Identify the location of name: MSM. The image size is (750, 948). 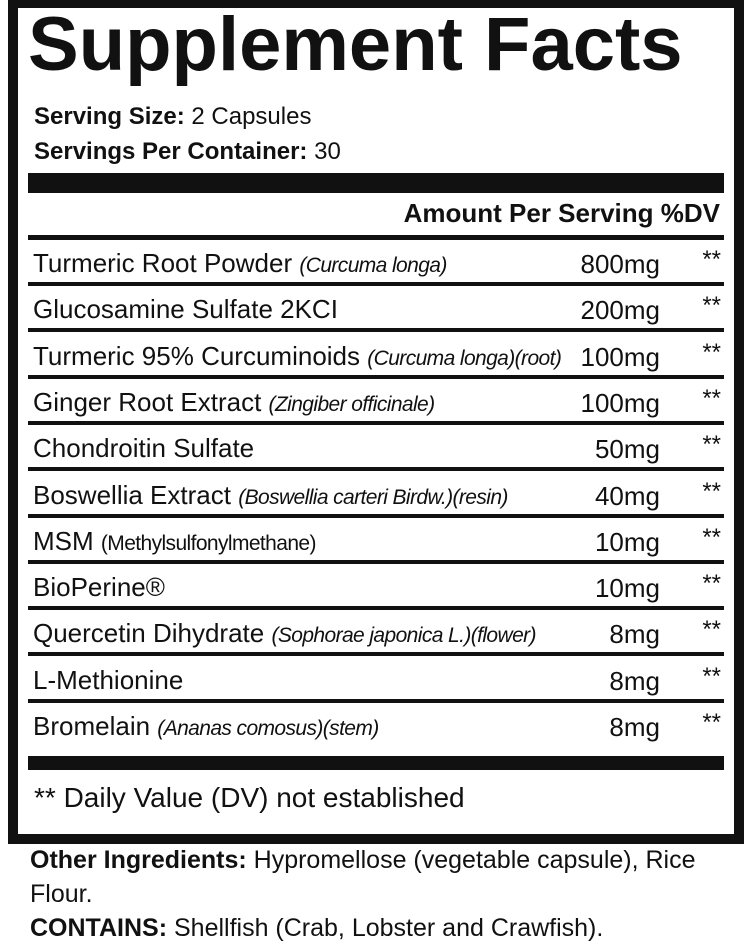
(63, 540).